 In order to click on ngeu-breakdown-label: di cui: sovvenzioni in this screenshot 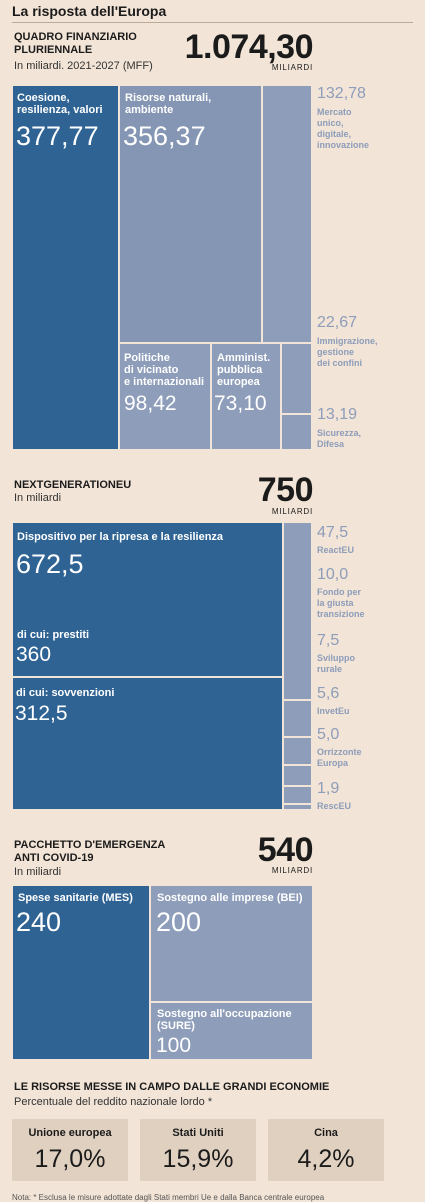, I will do `click(65, 693)`.